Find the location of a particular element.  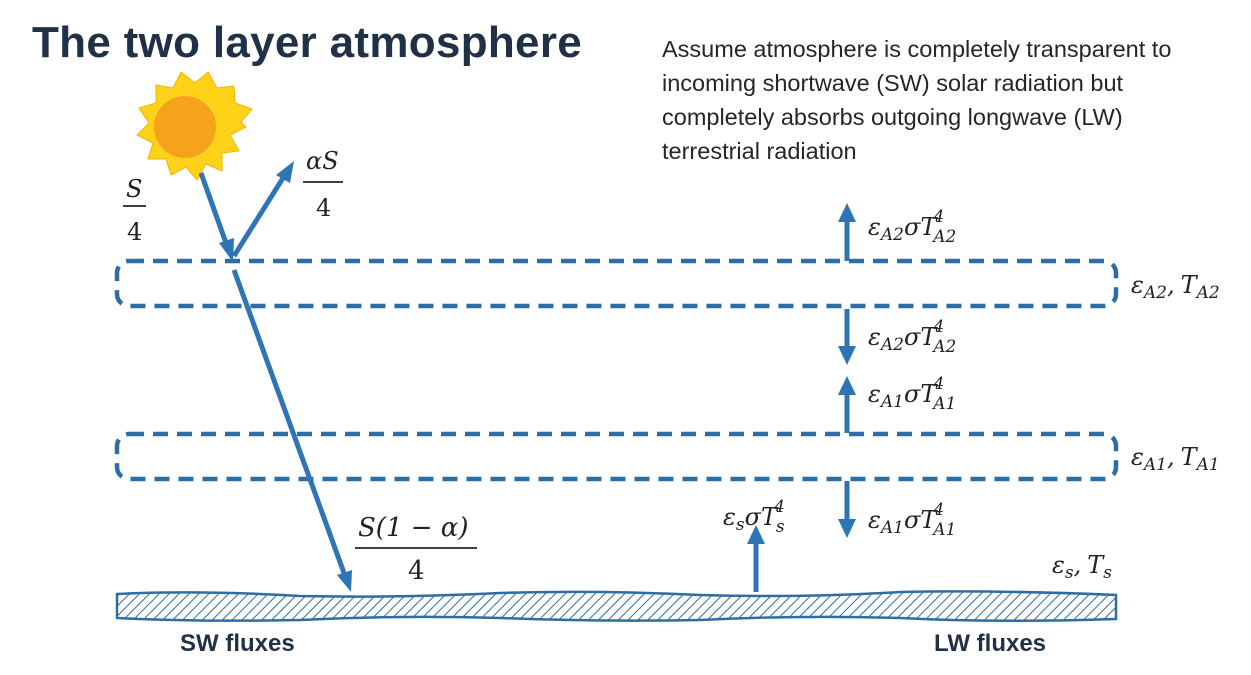

lw-a2-down-arrowhead is located at coordinates (847, 355).